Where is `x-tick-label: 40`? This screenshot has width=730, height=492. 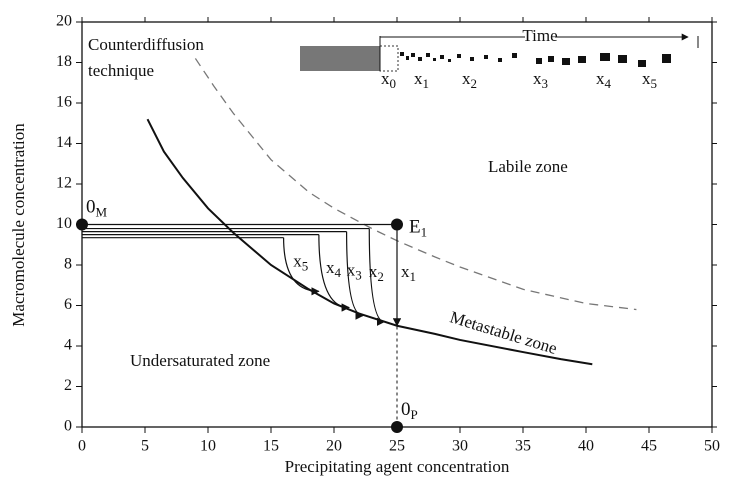 x-tick-label: 40 is located at coordinates (586, 446).